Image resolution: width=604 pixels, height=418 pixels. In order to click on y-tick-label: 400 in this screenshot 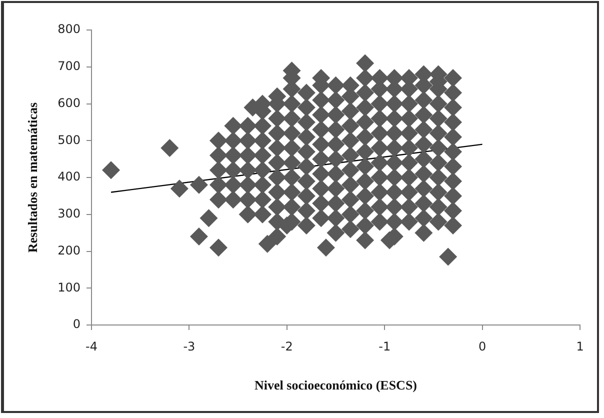, I will do `click(69, 177)`.